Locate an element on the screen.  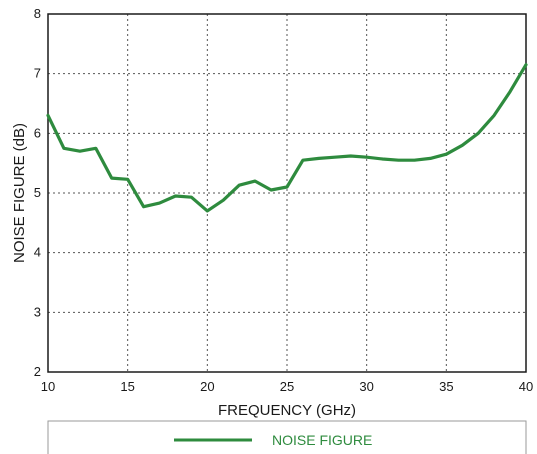
y-tick-label: 8 is located at coordinates (37, 13).